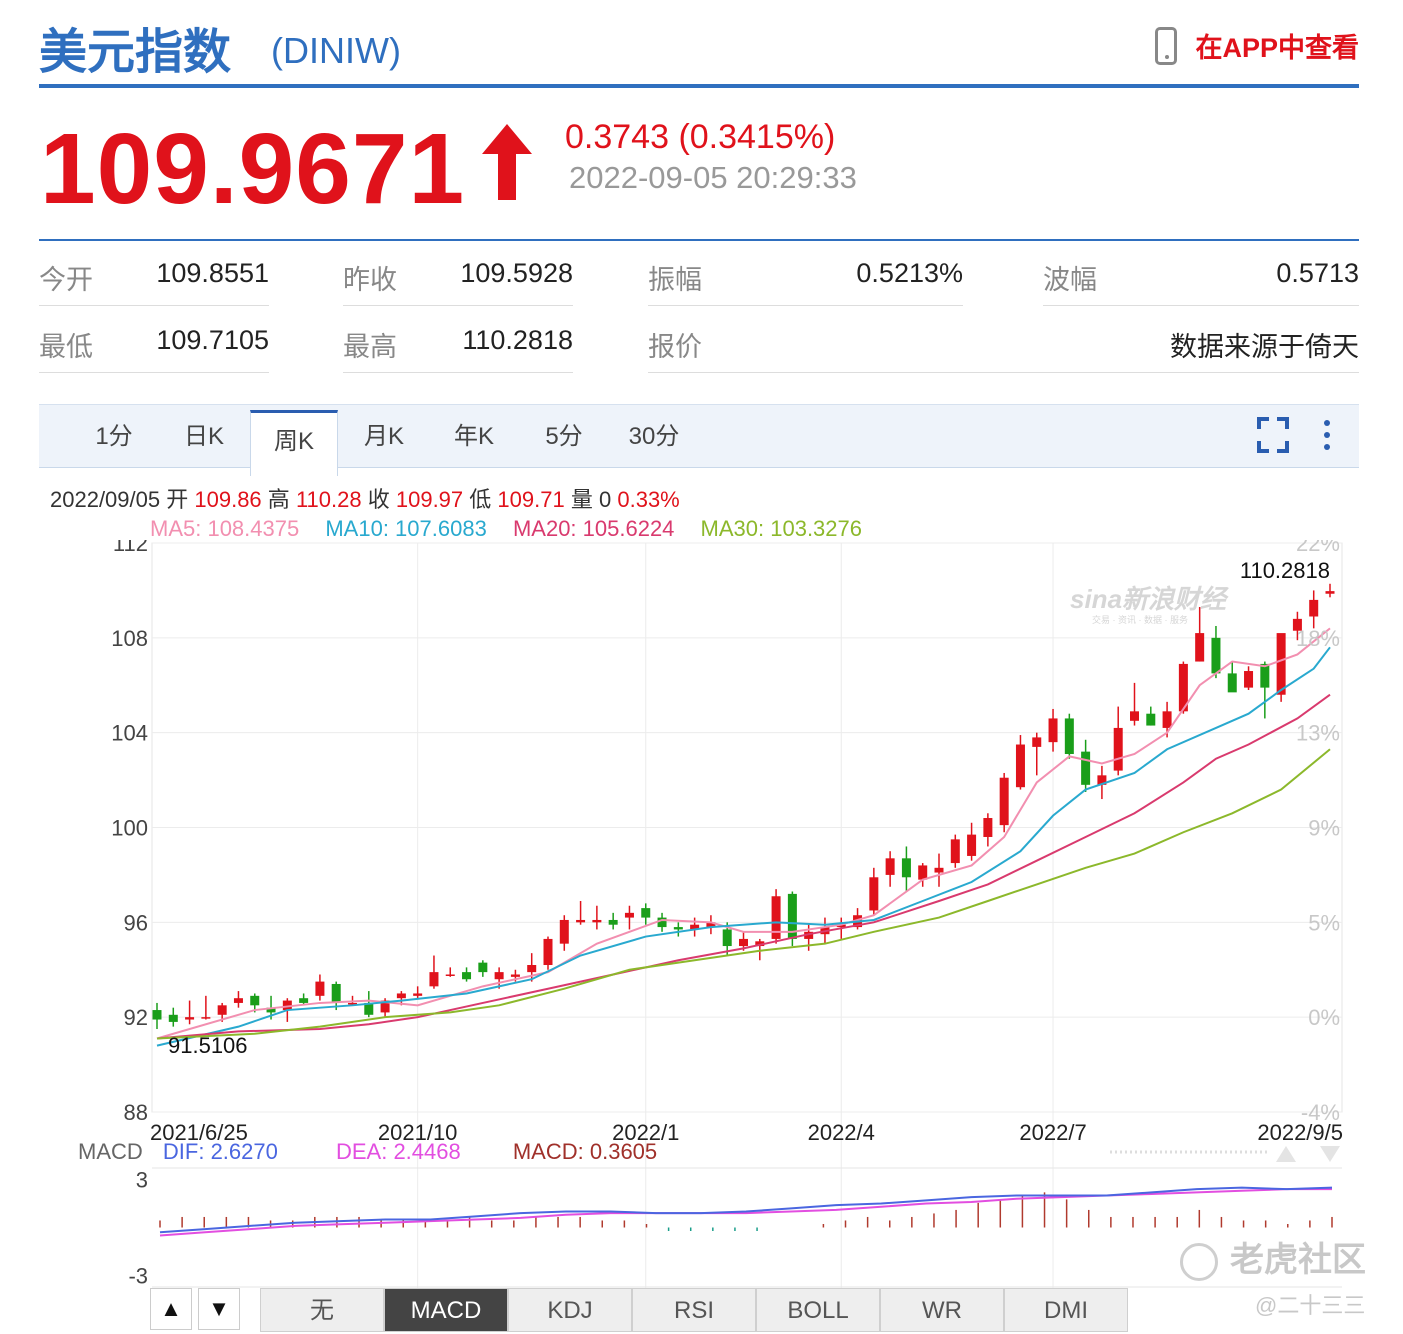 The width and height of the screenshot is (1403, 1334). What do you see at coordinates (142, 1180) in the screenshot?
I see `macd-y-tick: 3` at bounding box center [142, 1180].